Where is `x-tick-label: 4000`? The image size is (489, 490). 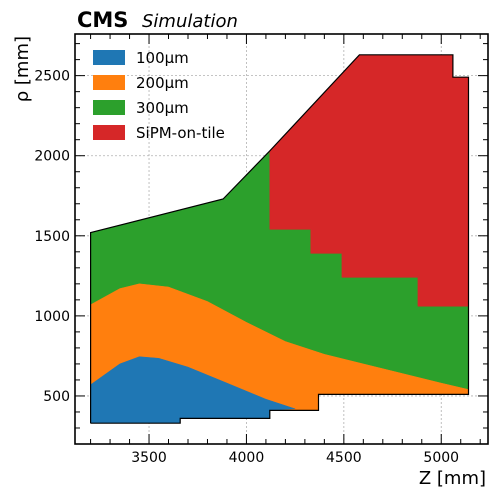 x-tick-label: 4000 is located at coordinates (247, 458).